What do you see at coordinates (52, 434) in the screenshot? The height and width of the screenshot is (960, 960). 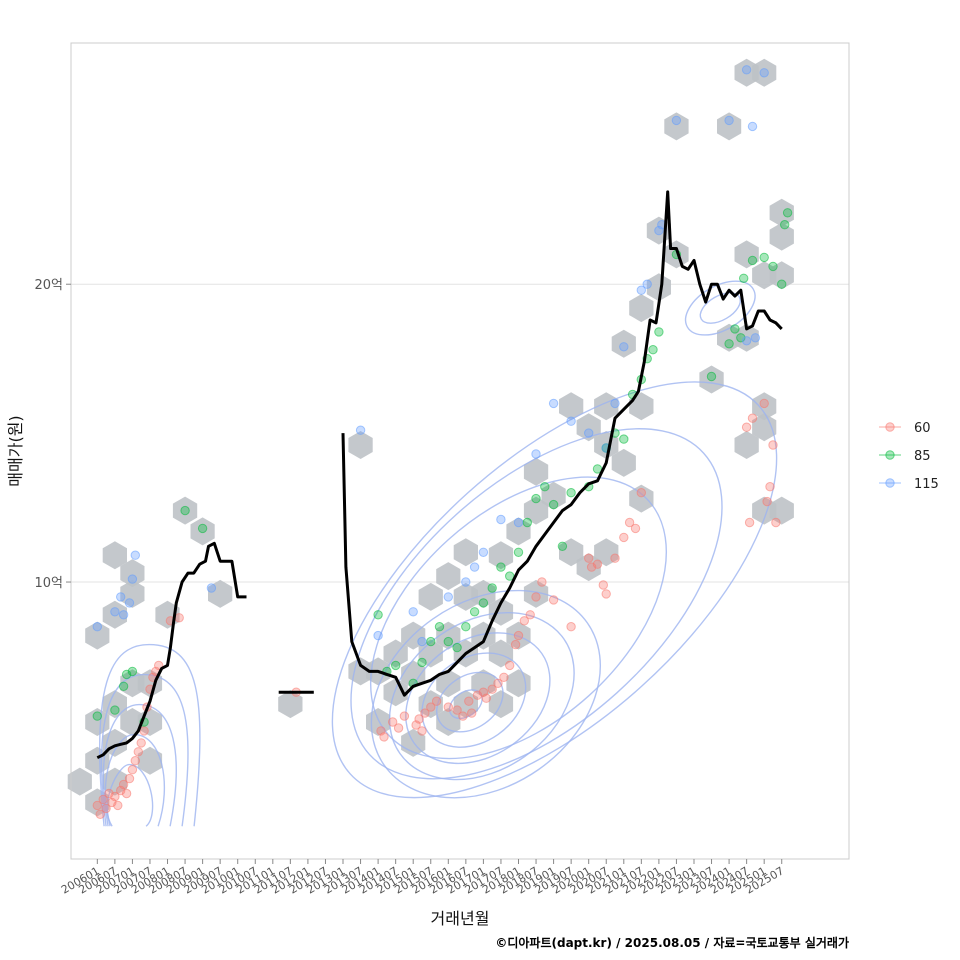 I see `y-axis: 10억 20억` at bounding box center [52, 434].